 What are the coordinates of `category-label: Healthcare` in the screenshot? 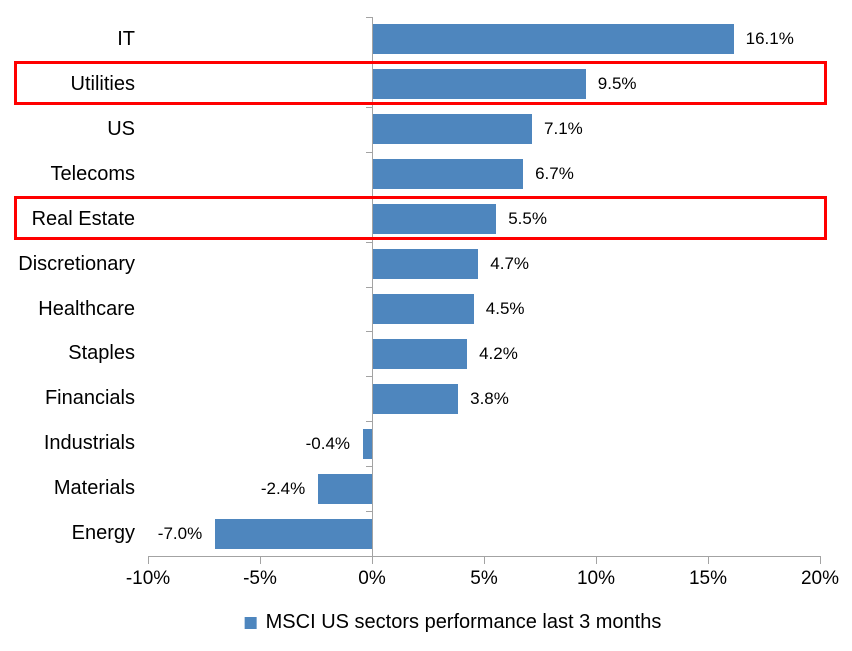 It's located at (86, 308).